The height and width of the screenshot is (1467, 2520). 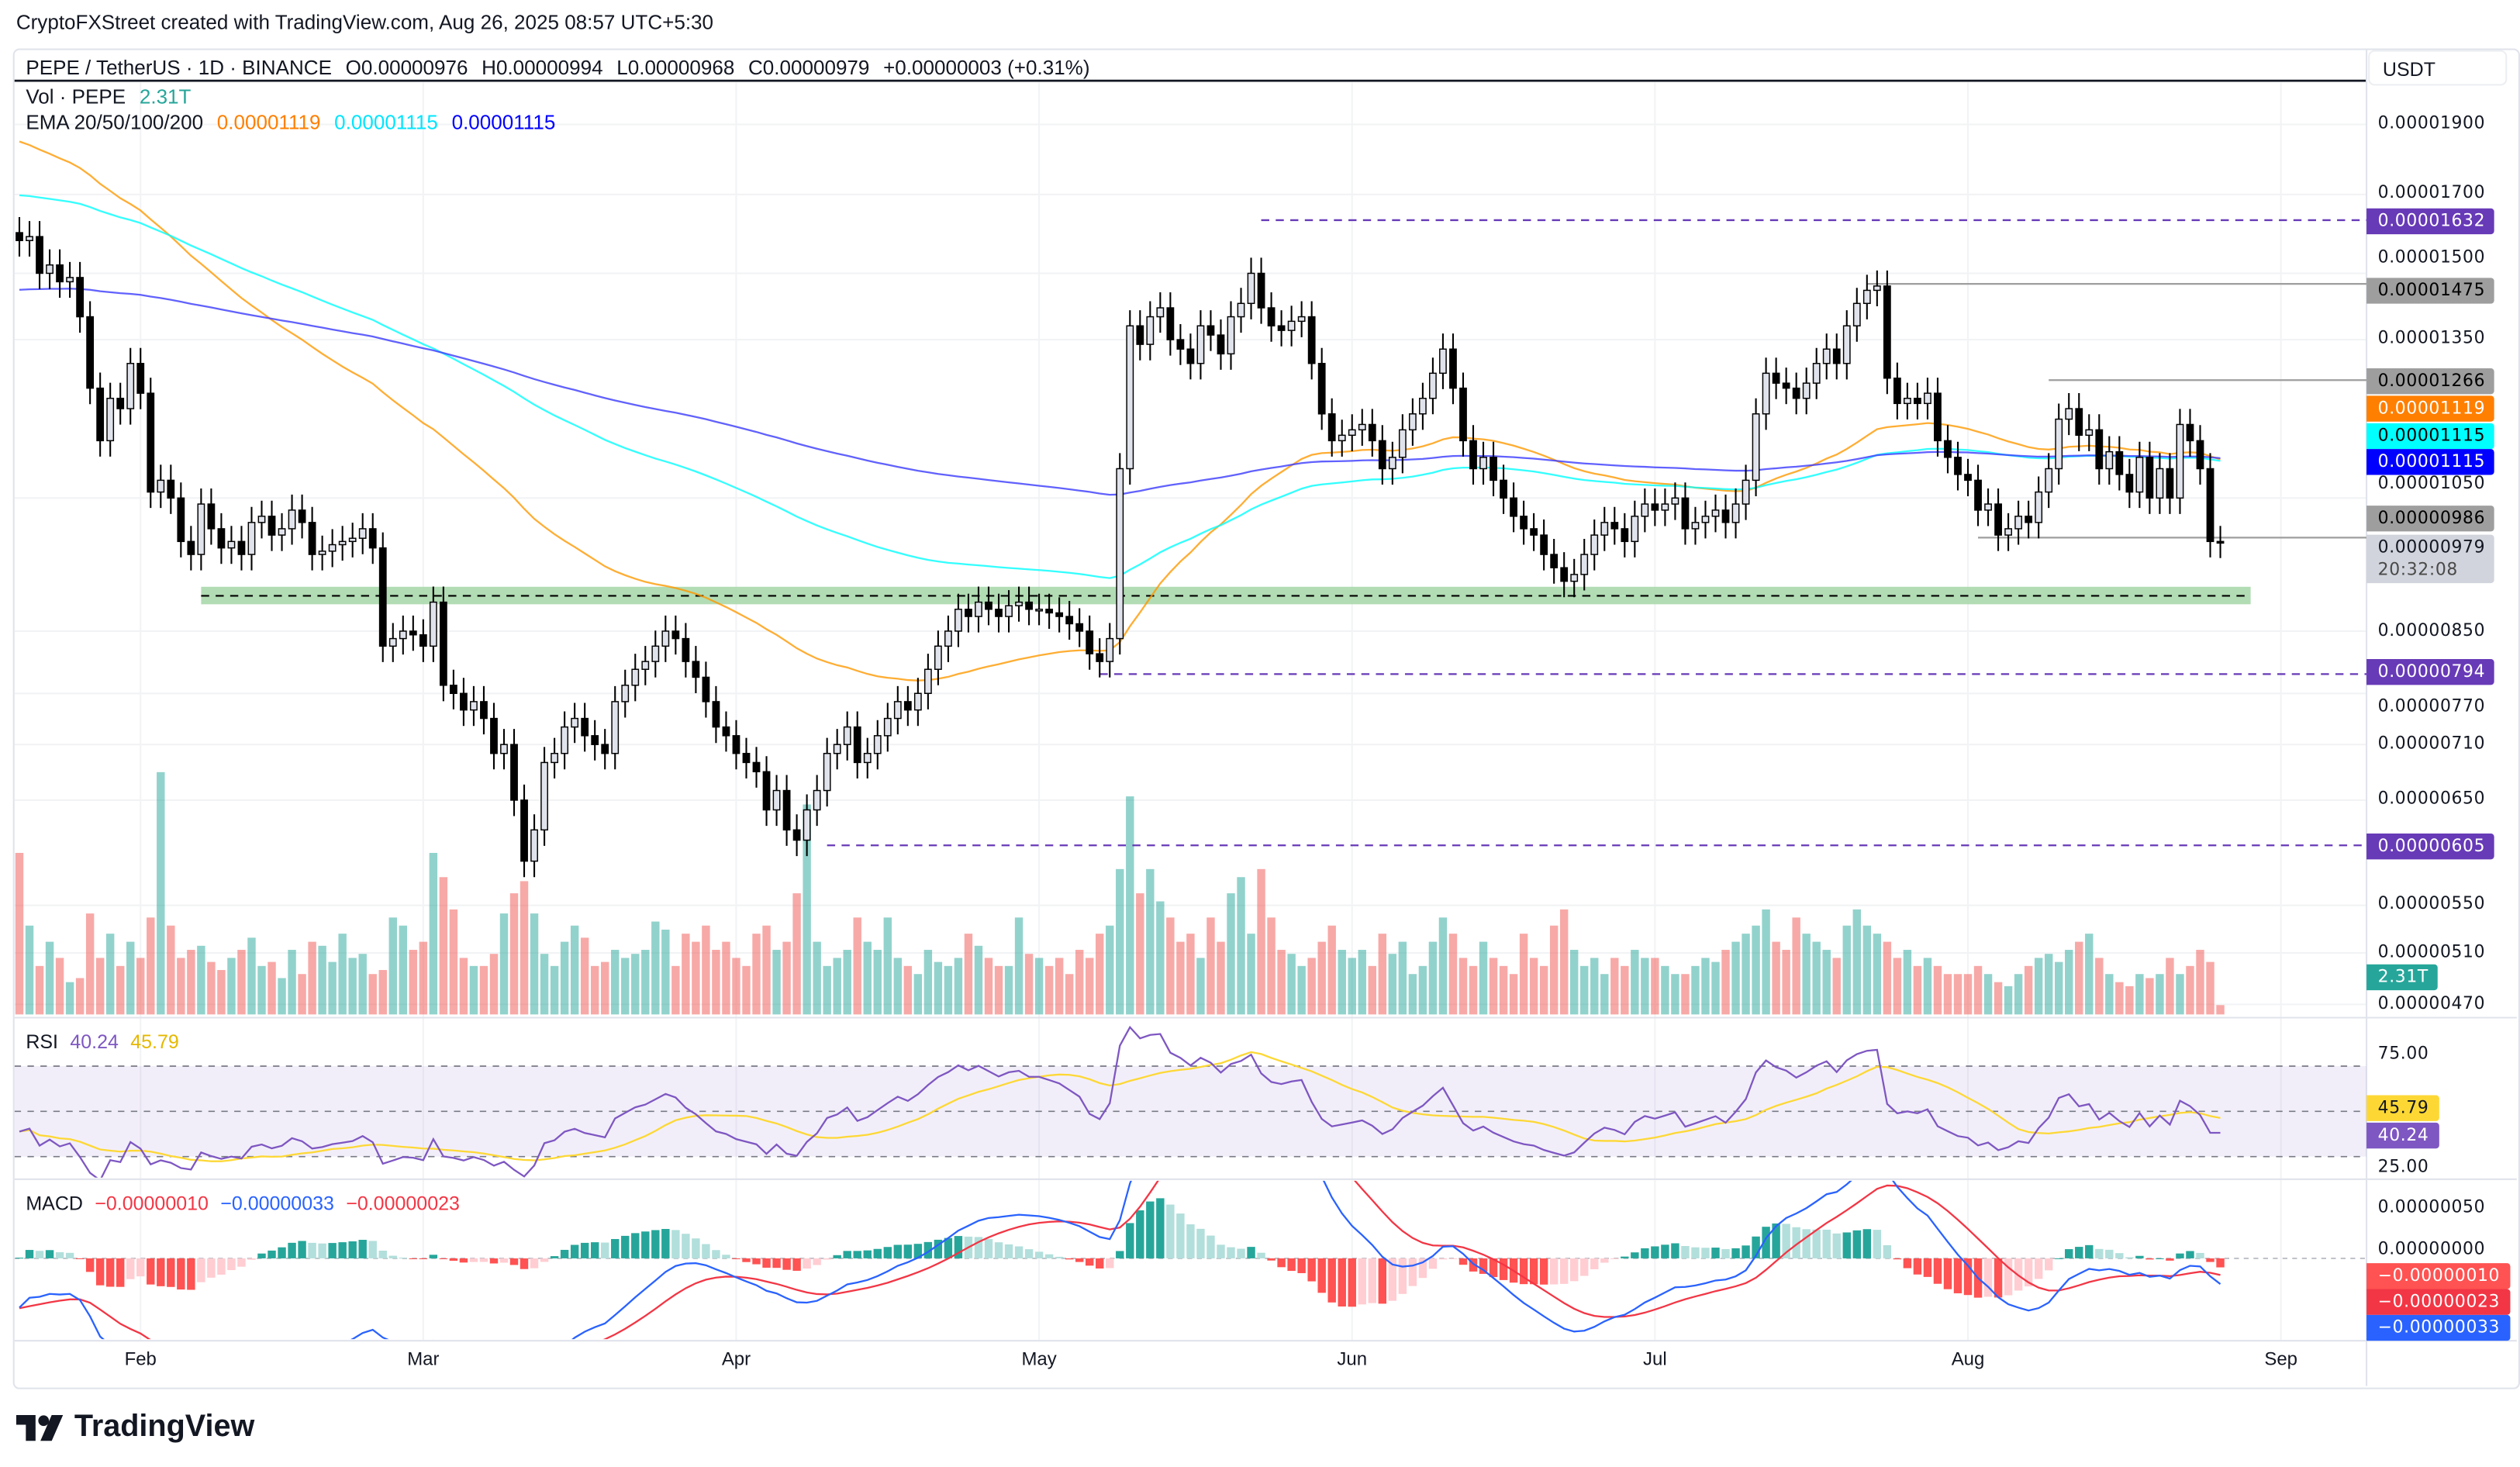 What do you see at coordinates (2430, 559) in the screenshot?
I see `last-price-badge: 0.00000979 20:32:08` at bounding box center [2430, 559].